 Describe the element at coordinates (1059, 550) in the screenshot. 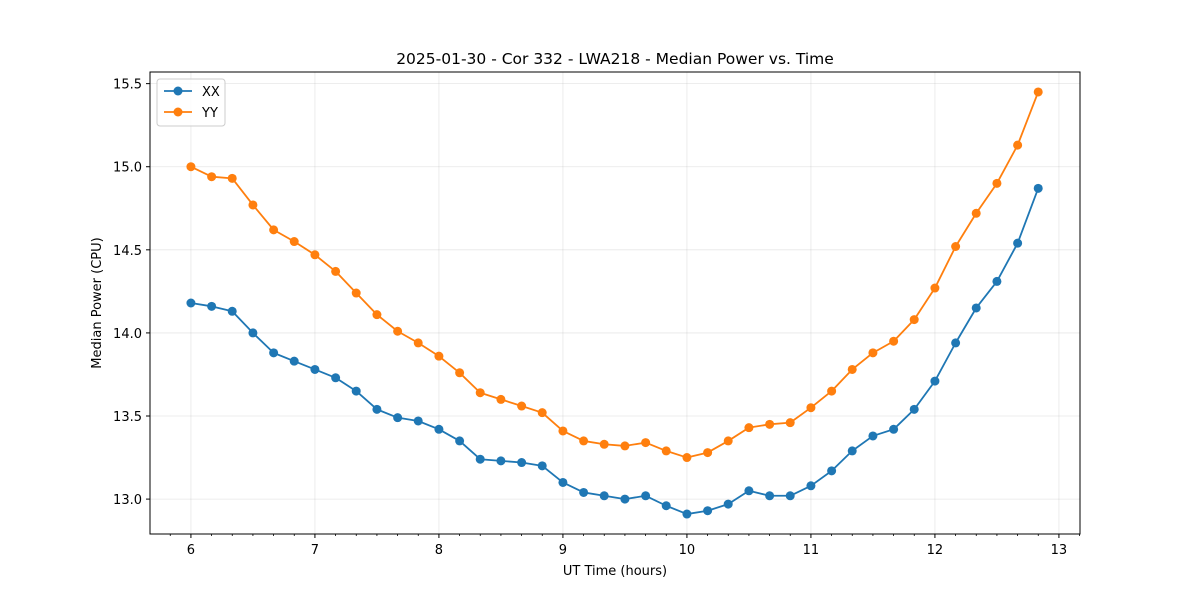

I see `x-tick-label: 13` at that location.